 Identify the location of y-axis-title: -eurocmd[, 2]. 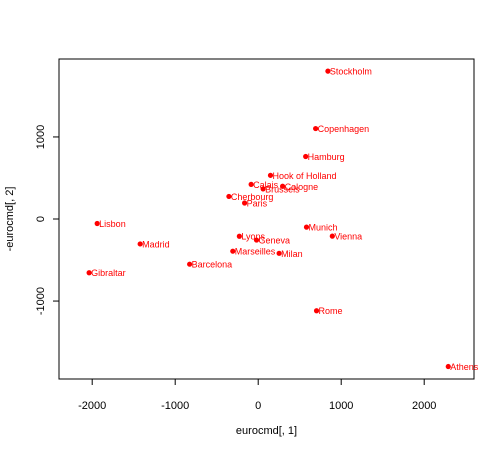
(10, 219).